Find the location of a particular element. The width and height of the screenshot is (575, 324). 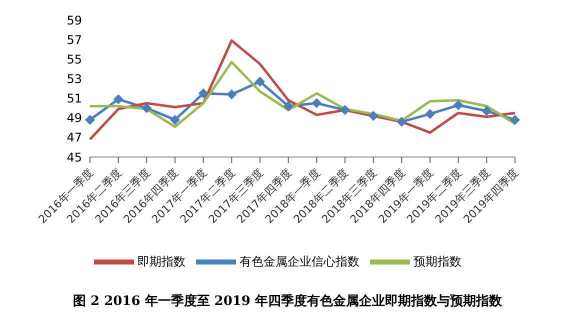

y-tick-label: 59 is located at coordinates (74, 20).